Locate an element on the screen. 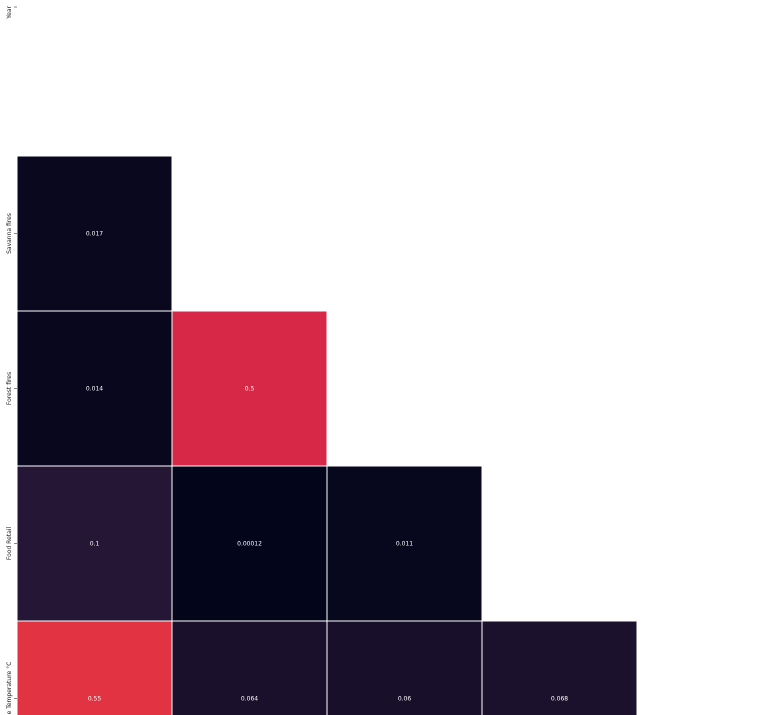 The width and height of the screenshot is (763, 715). y-tick-label: Forest fires is located at coordinates (9, 388).